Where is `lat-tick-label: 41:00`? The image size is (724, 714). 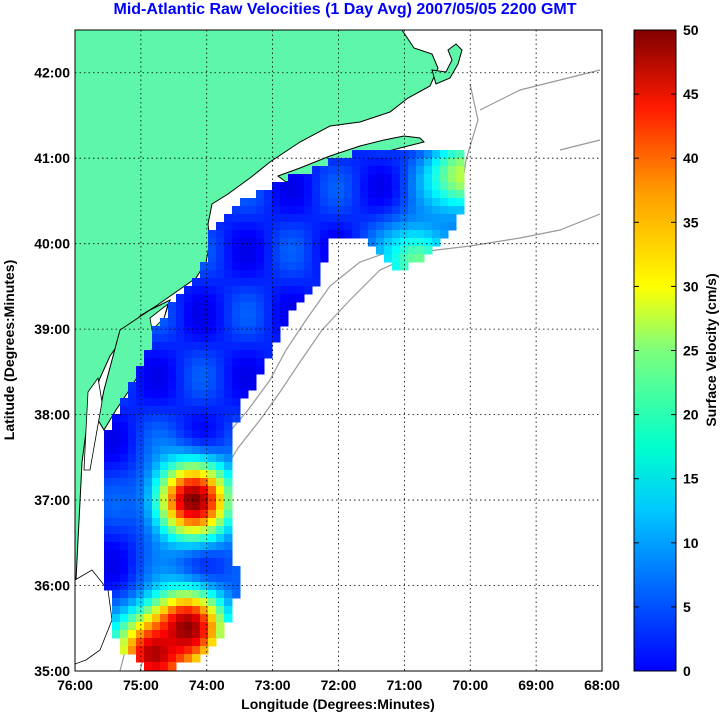
lat-tick-label: 41:00 is located at coordinates (52, 158).